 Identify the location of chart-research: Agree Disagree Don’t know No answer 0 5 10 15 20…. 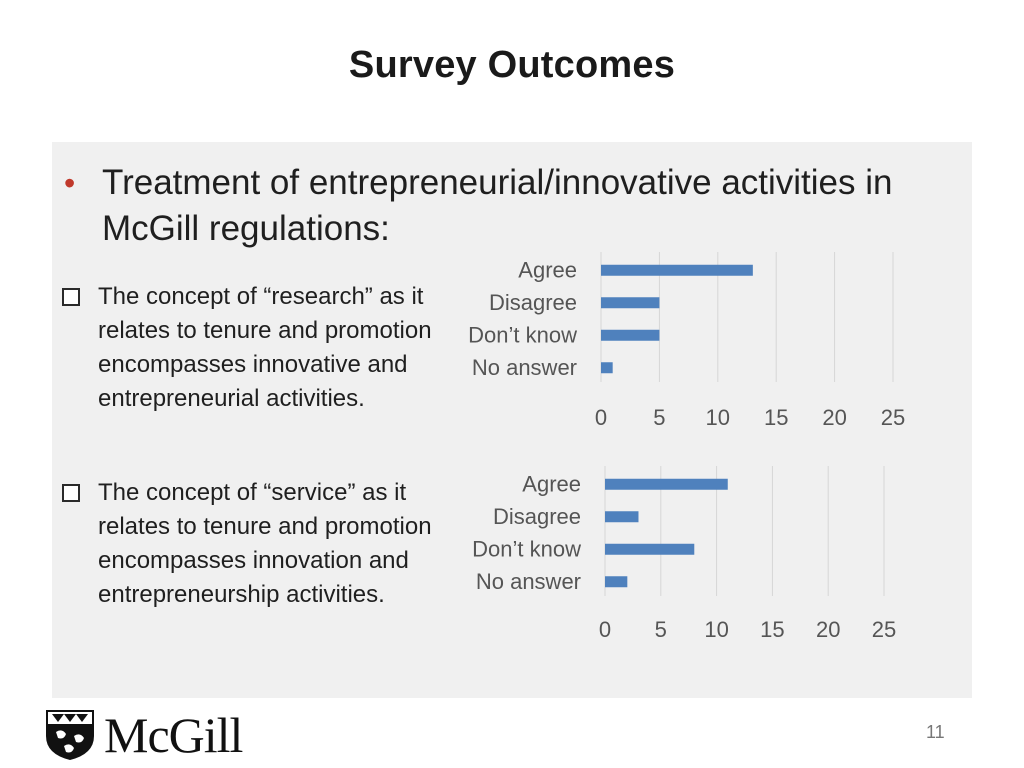
(670, 345).